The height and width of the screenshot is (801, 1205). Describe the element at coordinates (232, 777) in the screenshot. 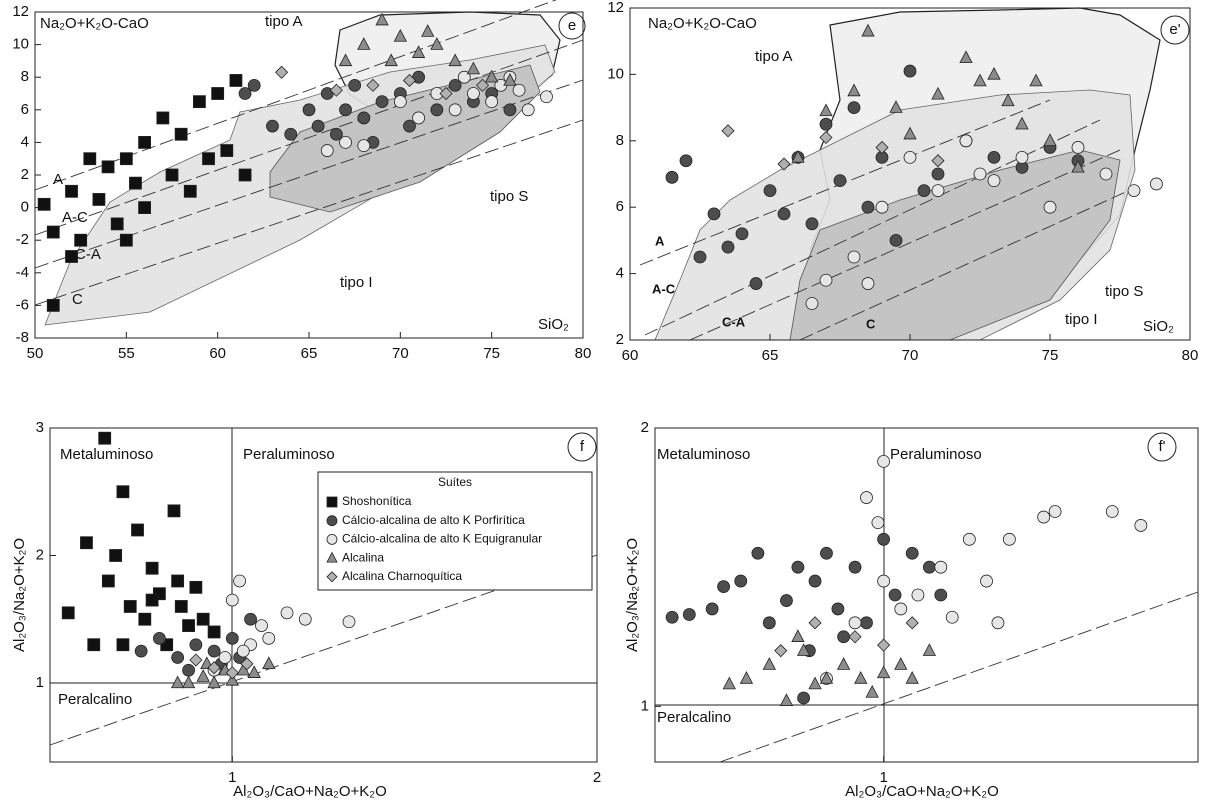

I see `x-tick-label: 1` at that location.